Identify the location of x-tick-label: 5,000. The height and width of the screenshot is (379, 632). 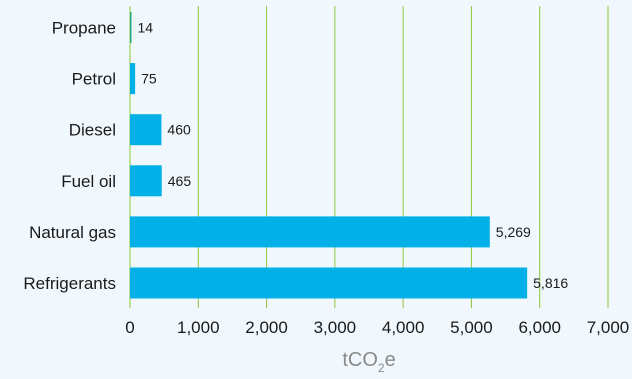
(471, 327).